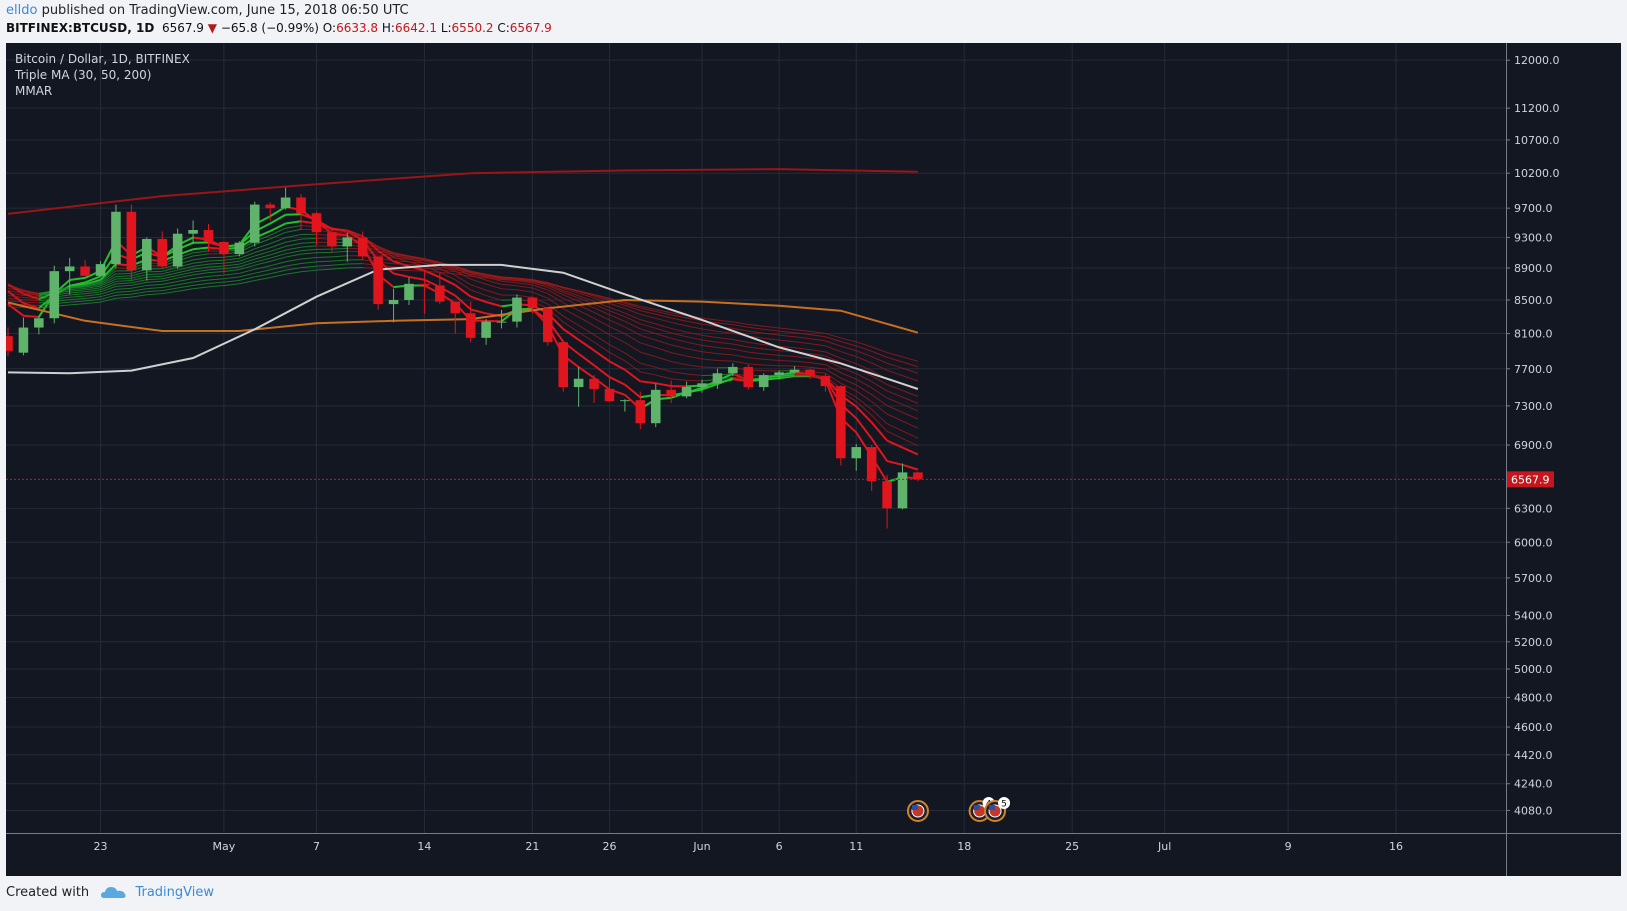 This screenshot has height=911, width=1627. Describe the element at coordinates (472, 28) in the screenshot. I see `low-value: 6550.2` at that location.